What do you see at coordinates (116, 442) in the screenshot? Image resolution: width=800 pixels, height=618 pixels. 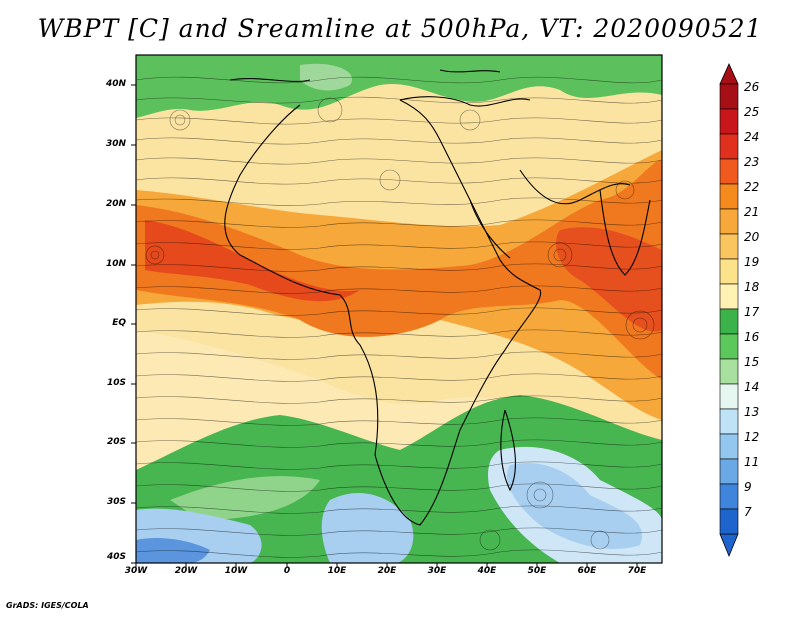 I see `lat-label: 20S` at bounding box center [116, 442].